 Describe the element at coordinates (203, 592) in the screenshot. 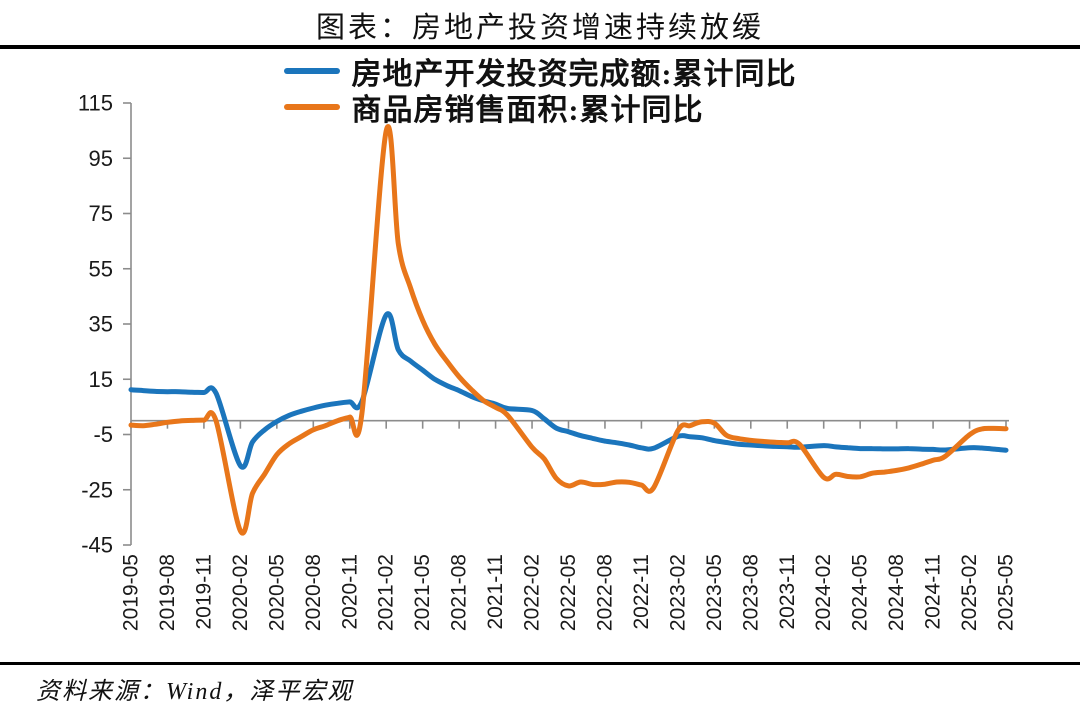

I see `x-axis-tick-label: 2019-11` at that location.